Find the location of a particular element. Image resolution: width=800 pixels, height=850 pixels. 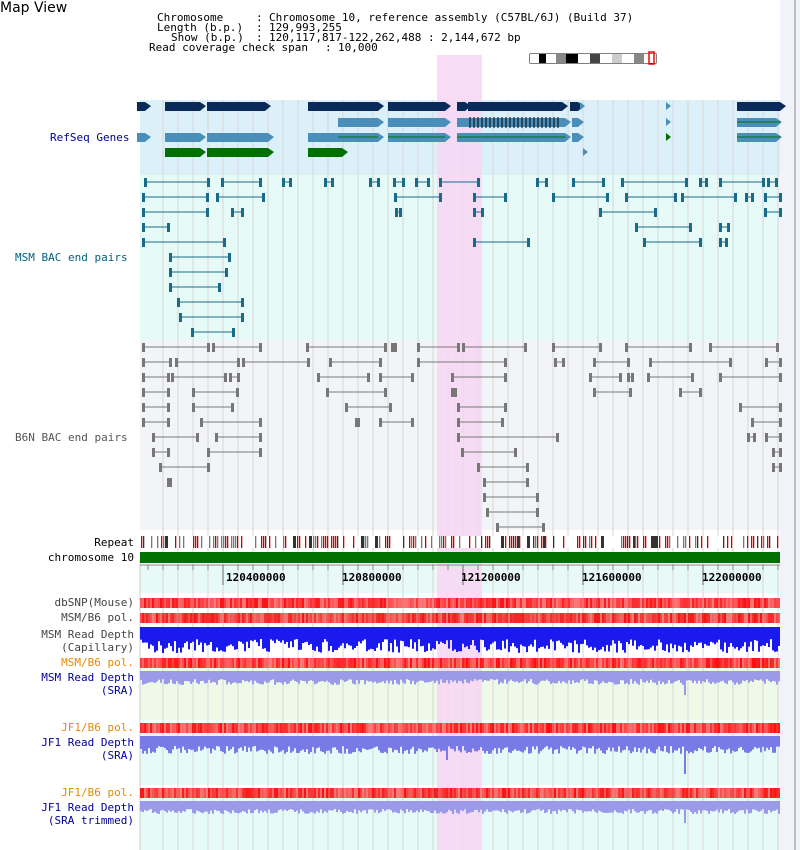

track-label-refseq: RefSeq Genes is located at coordinates (90, 137).